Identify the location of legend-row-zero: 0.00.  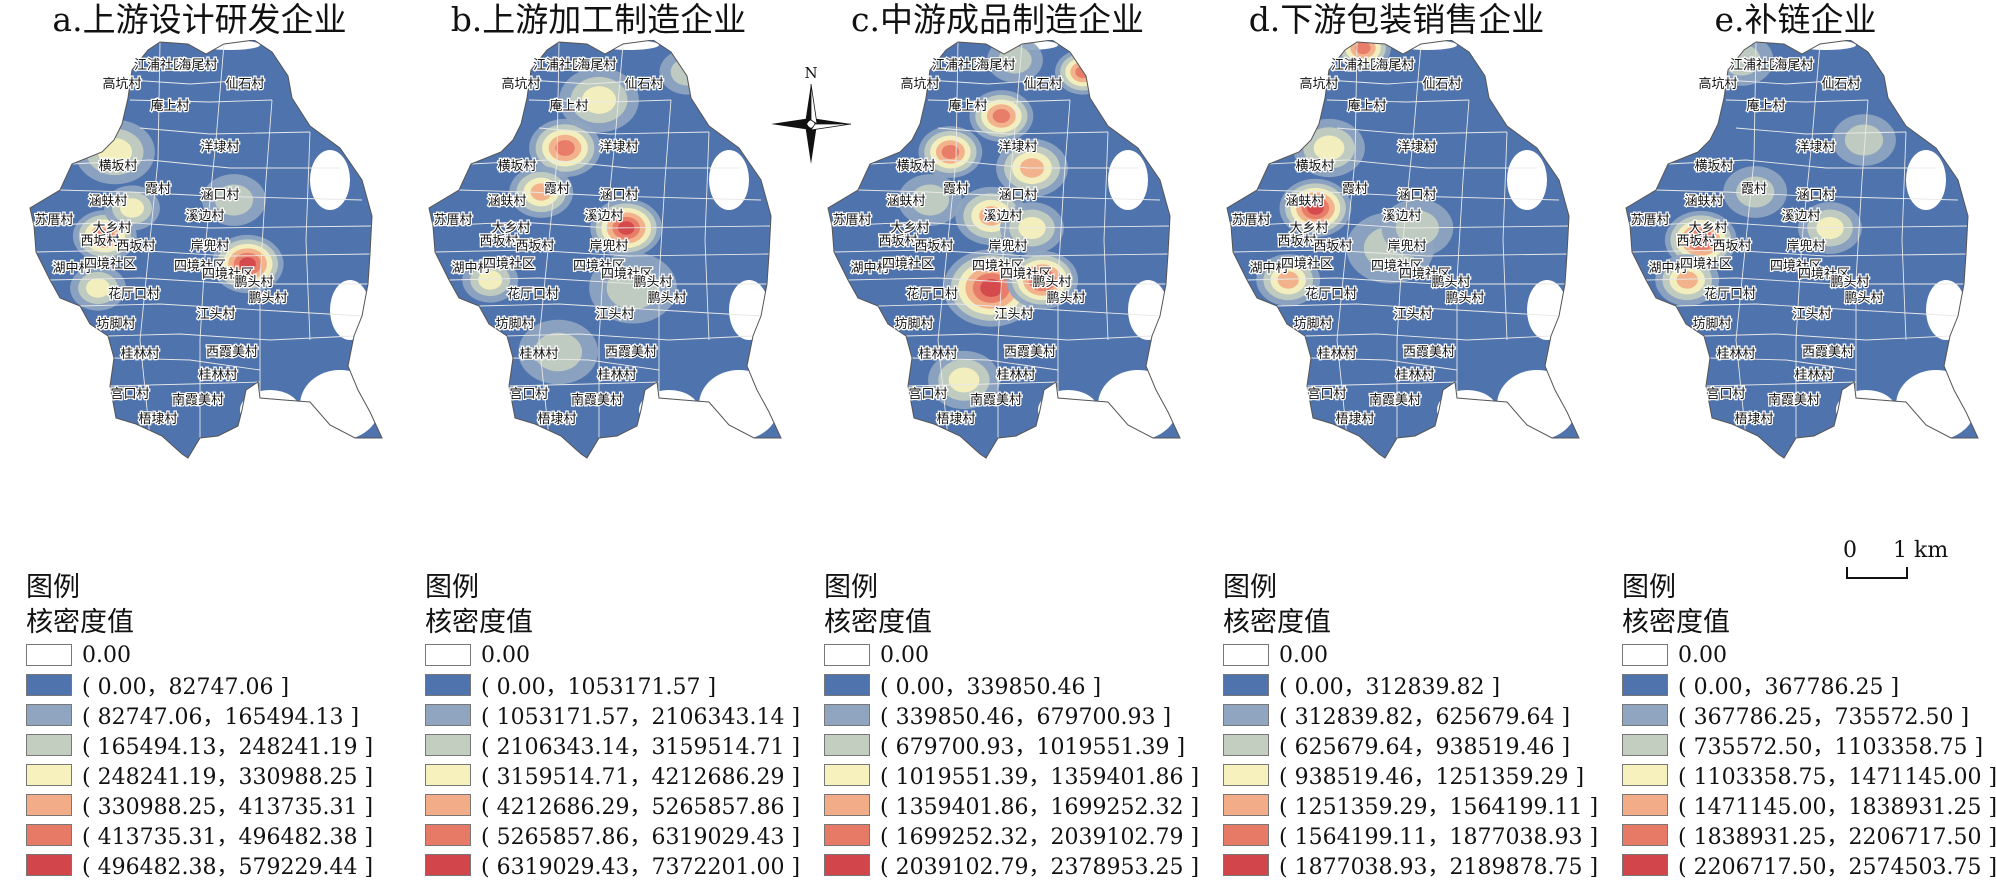
(611, 655).